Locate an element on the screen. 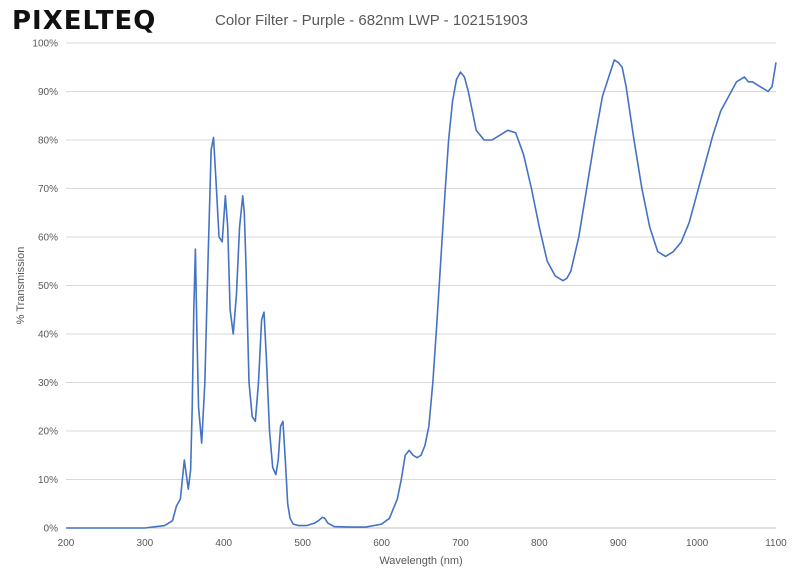 The image size is (800, 581). y-tick-label: 10% is located at coordinates (48, 480).